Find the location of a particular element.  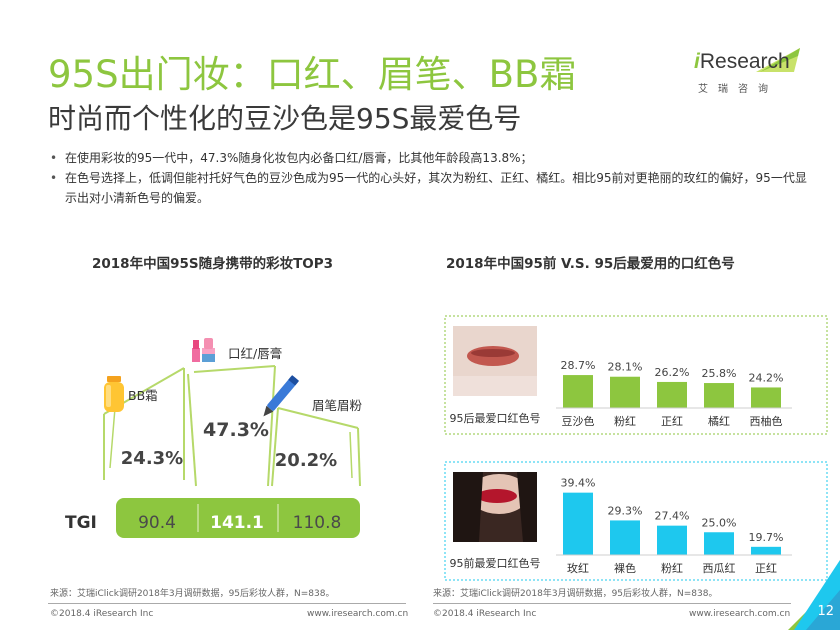

value-label: 20.2% is located at coordinates (306, 460).